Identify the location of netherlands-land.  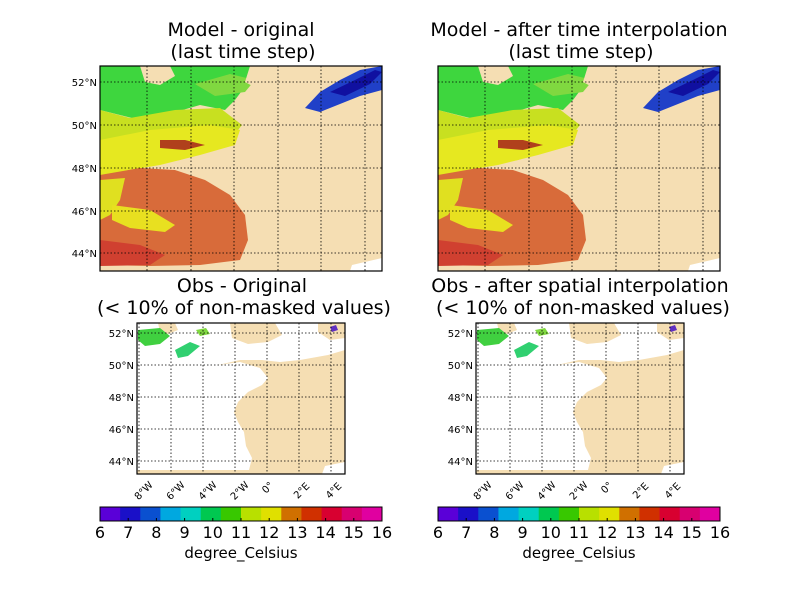
(331, 331).